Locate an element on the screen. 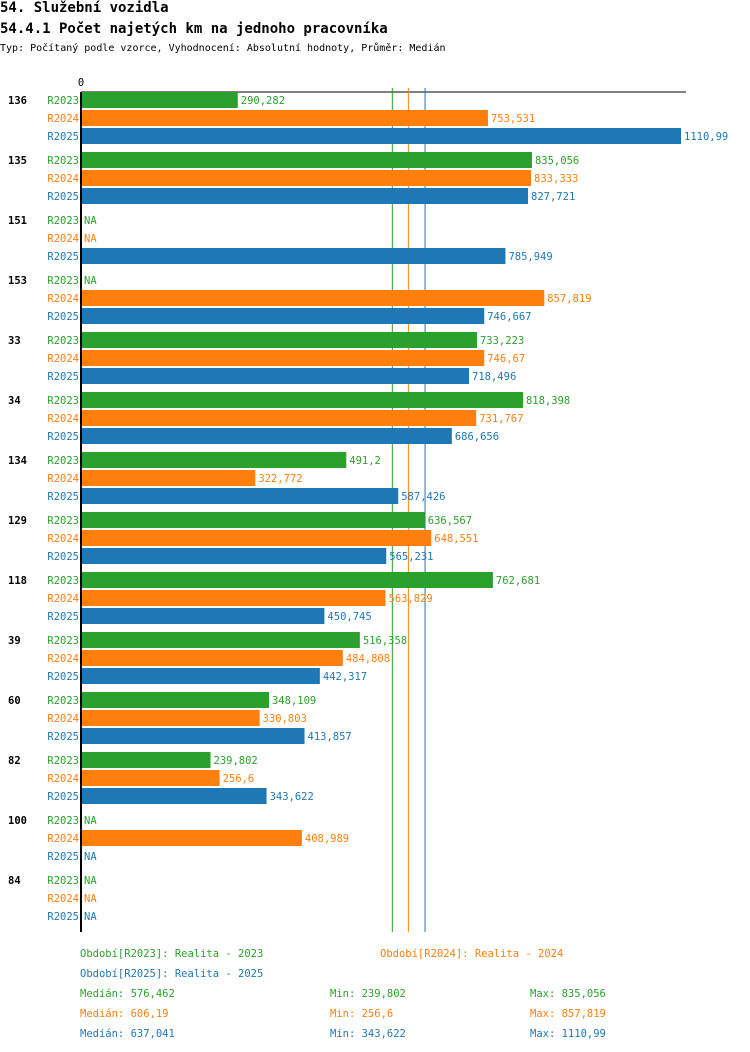 The width and height of the screenshot is (750, 1052). x-tick-label: 0 is located at coordinates (81, 83).